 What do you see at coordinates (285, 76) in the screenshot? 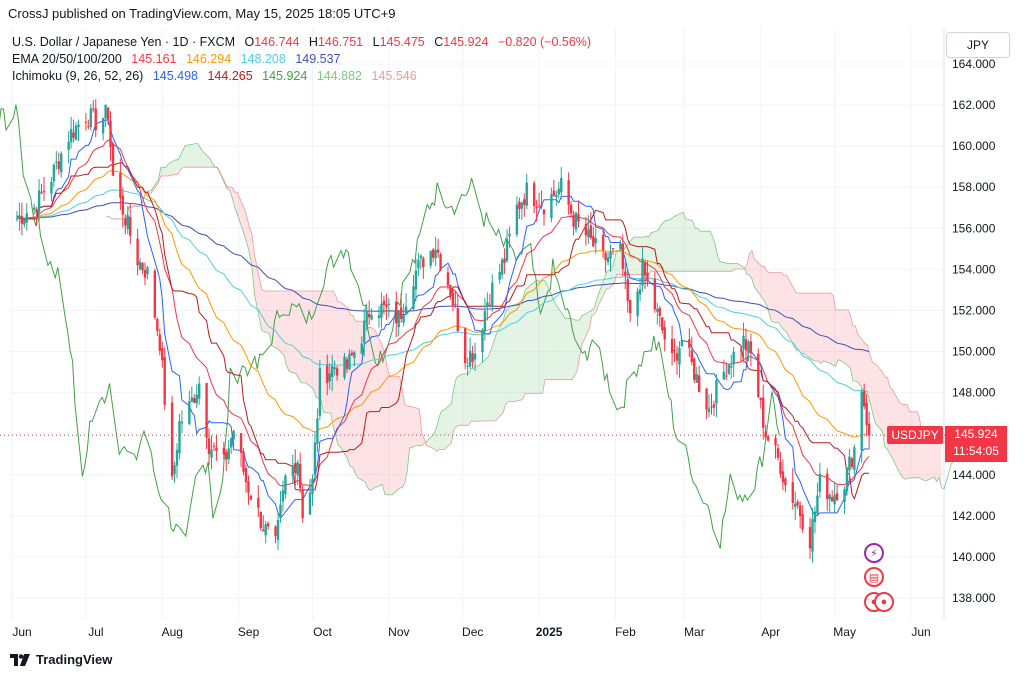
I see `chikou-value: 145.924` at bounding box center [285, 76].